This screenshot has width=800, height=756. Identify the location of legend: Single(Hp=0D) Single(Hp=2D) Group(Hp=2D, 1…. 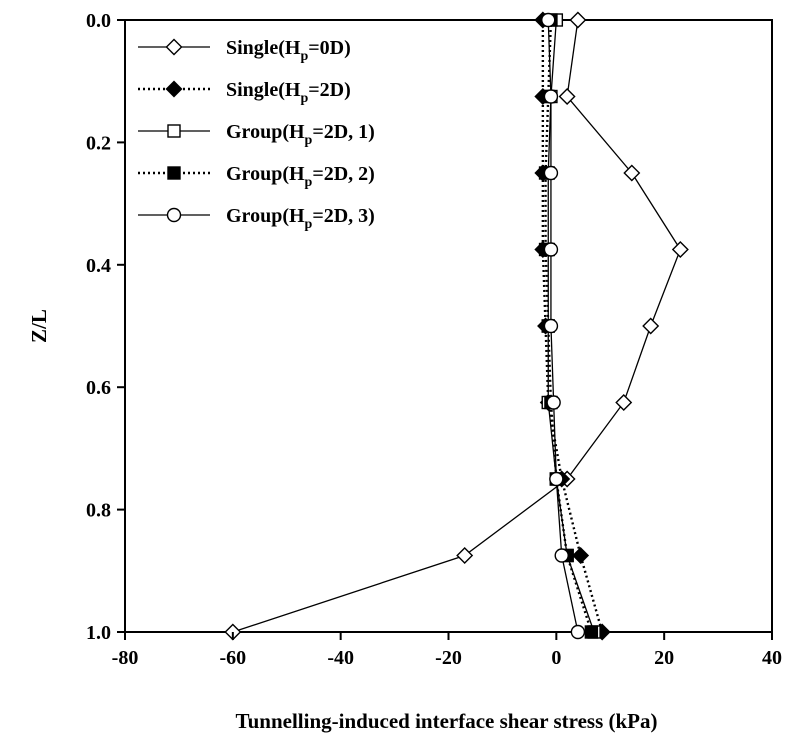
(256, 134).